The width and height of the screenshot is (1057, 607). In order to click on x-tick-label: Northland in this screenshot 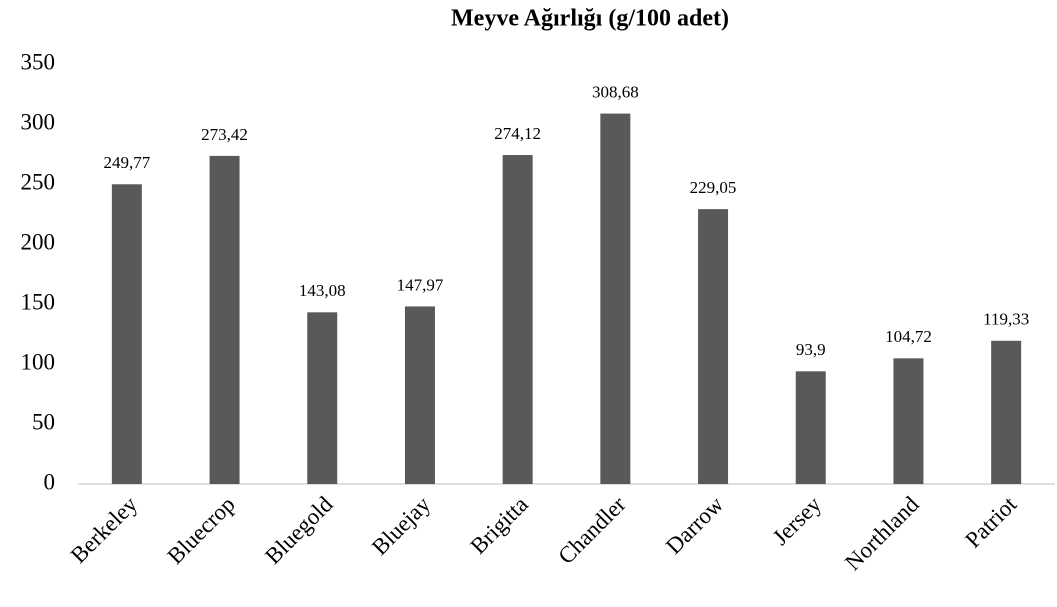, I will do `click(882, 533)`.